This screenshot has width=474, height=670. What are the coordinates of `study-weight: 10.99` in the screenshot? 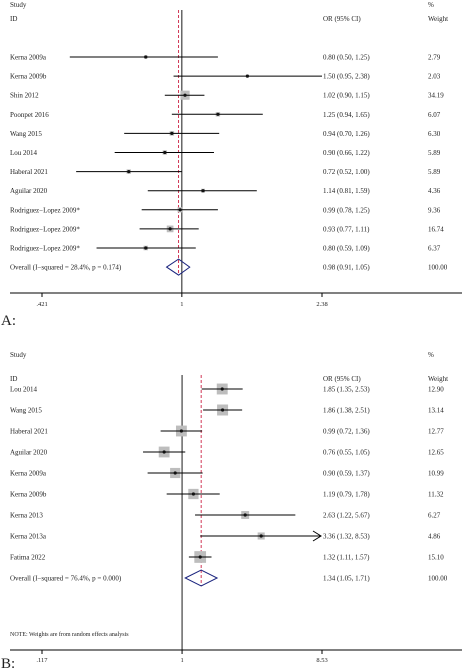 It's located at (436, 474).